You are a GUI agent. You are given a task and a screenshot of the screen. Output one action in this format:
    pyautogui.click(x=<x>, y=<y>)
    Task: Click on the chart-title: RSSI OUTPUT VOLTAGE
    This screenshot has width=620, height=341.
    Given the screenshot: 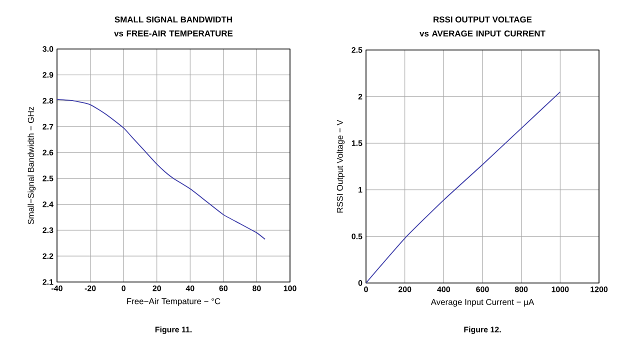 What is the action you would take?
    pyautogui.click(x=483, y=19)
    